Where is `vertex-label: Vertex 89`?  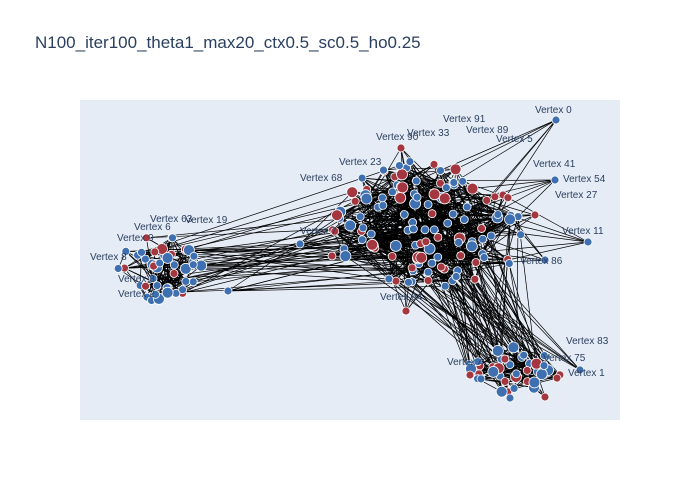
vertex-label: Vertex 89 is located at coordinates (487, 130).